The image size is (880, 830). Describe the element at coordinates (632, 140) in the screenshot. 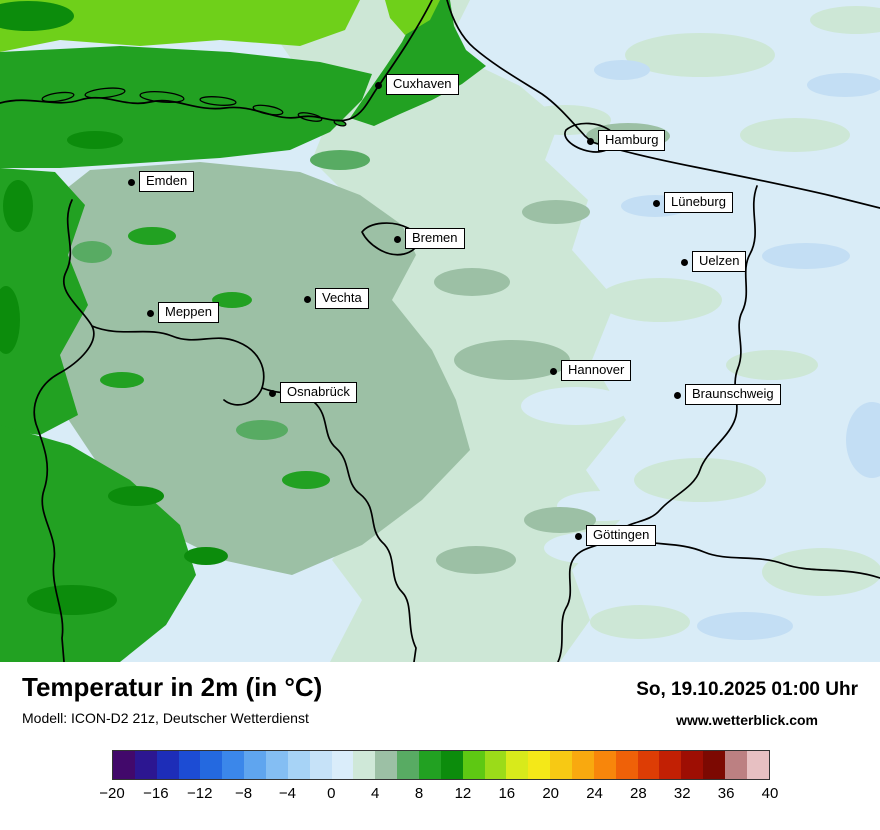

I see `city-label: Hamburg` at that location.